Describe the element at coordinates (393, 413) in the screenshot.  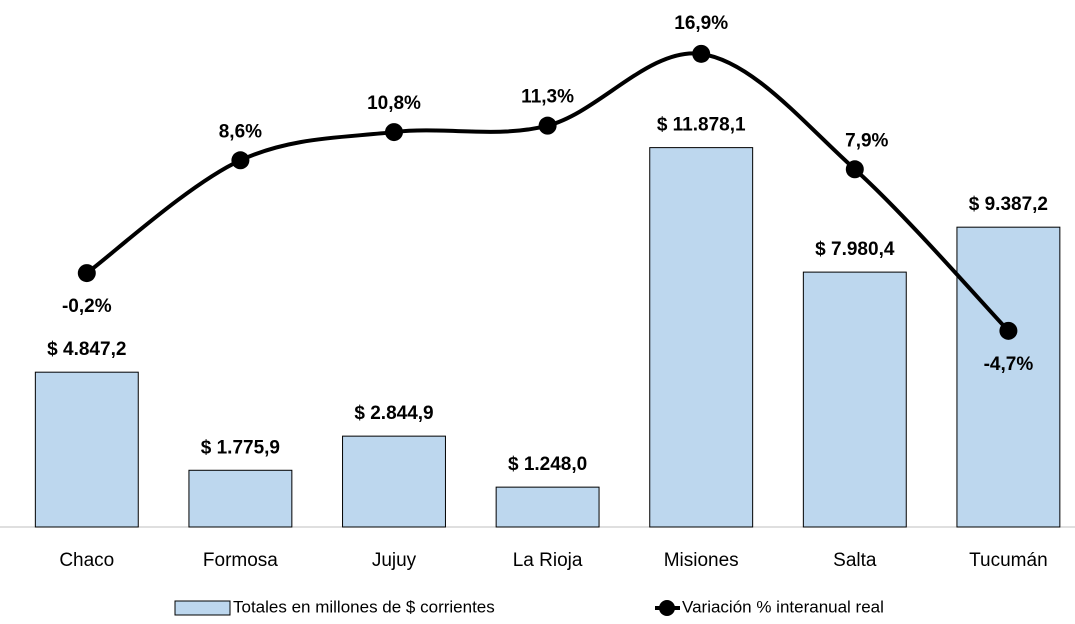
I see `data-label: $ 2.844,9` at that location.